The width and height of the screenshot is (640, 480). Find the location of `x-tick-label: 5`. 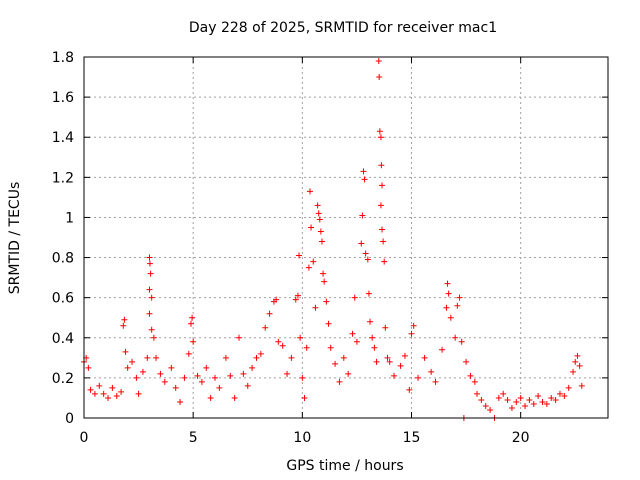

x-tick-label: 5 is located at coordinates (193, 438).